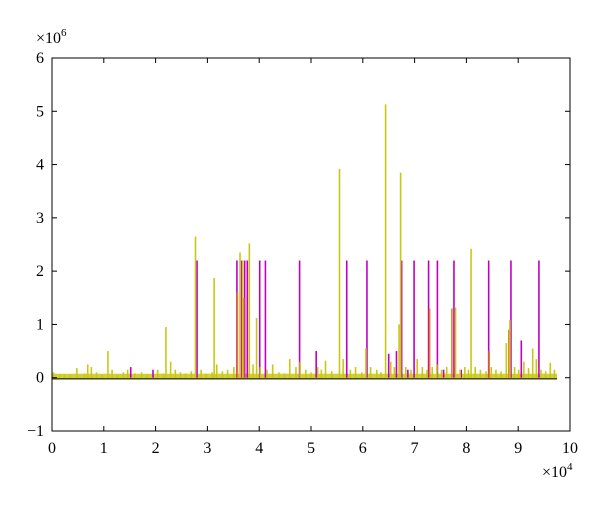 Image resolution: width=600 pixels, height=508 pixels. I want to click on y-multiplier-label: ×10⁶, so click(51, 37).